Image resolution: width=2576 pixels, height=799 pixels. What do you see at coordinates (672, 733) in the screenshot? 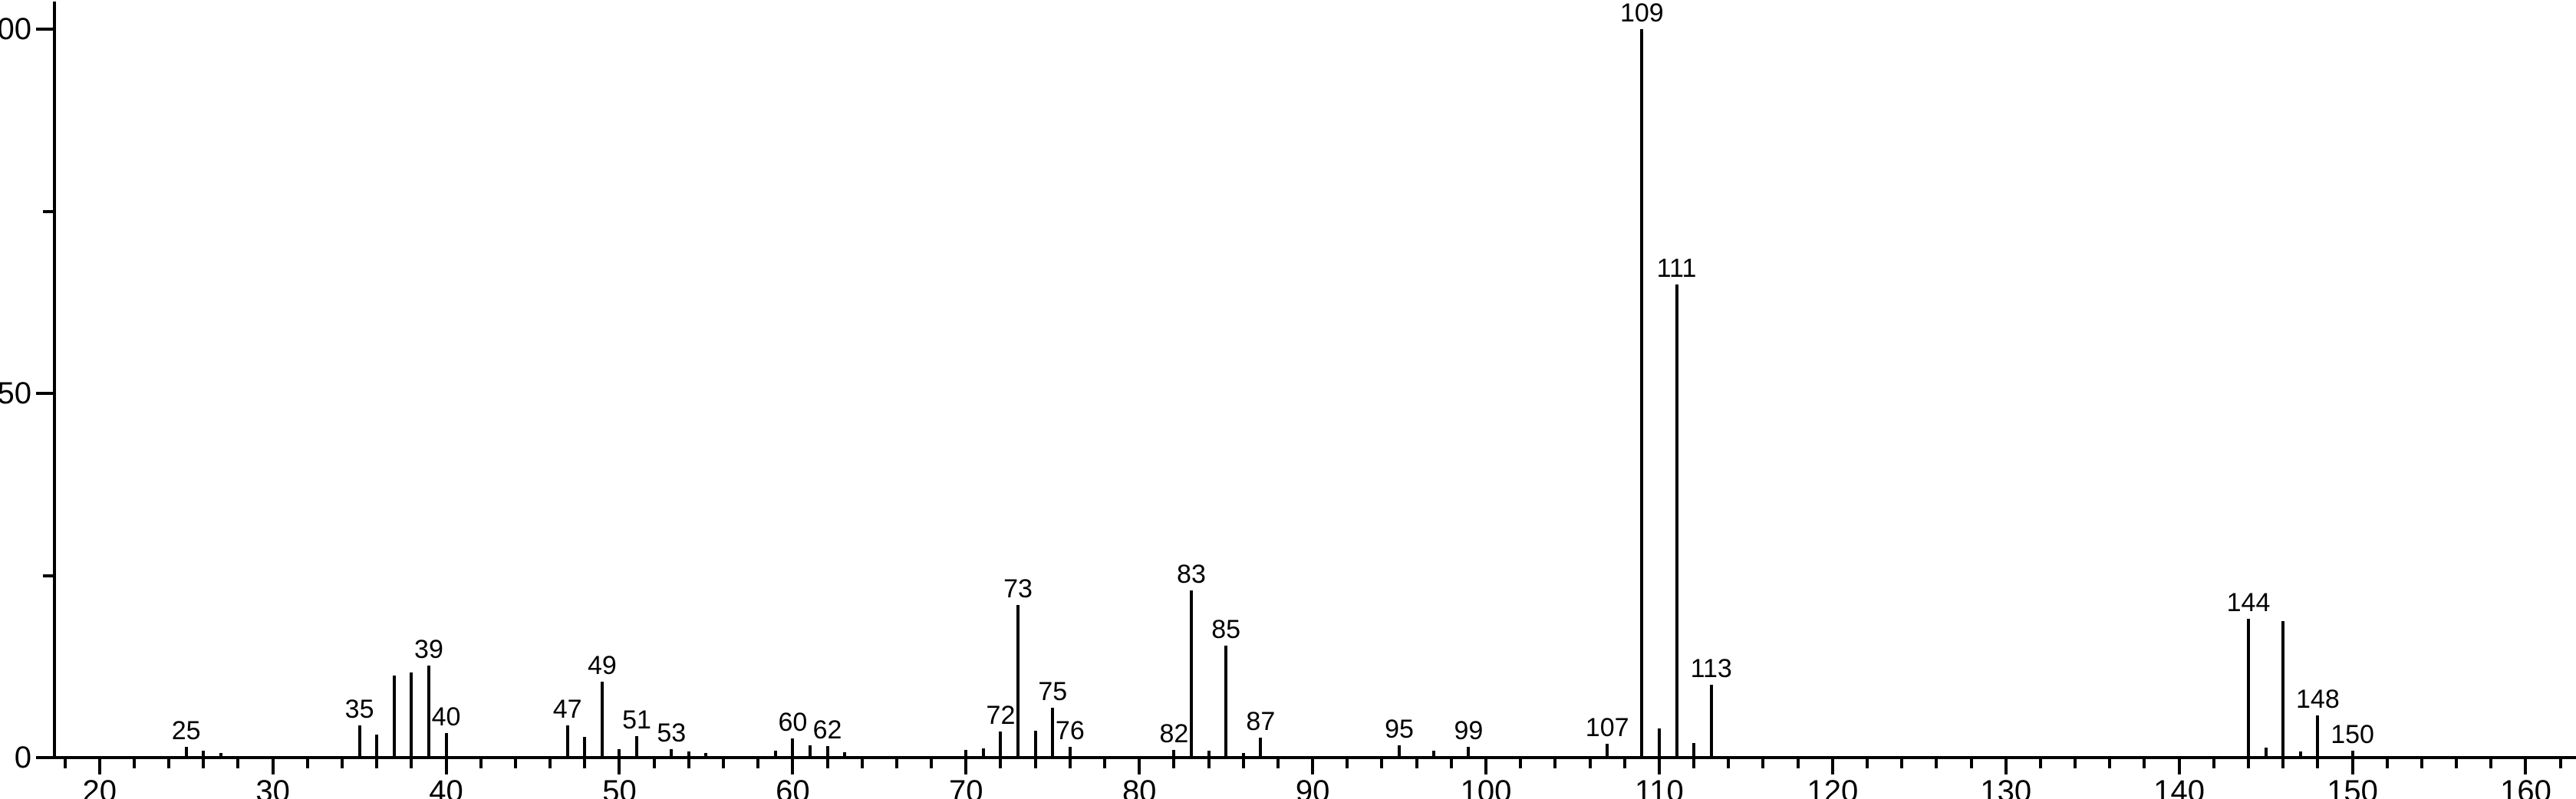
I see `peak-label: 53` at bounding box center [672, 733].